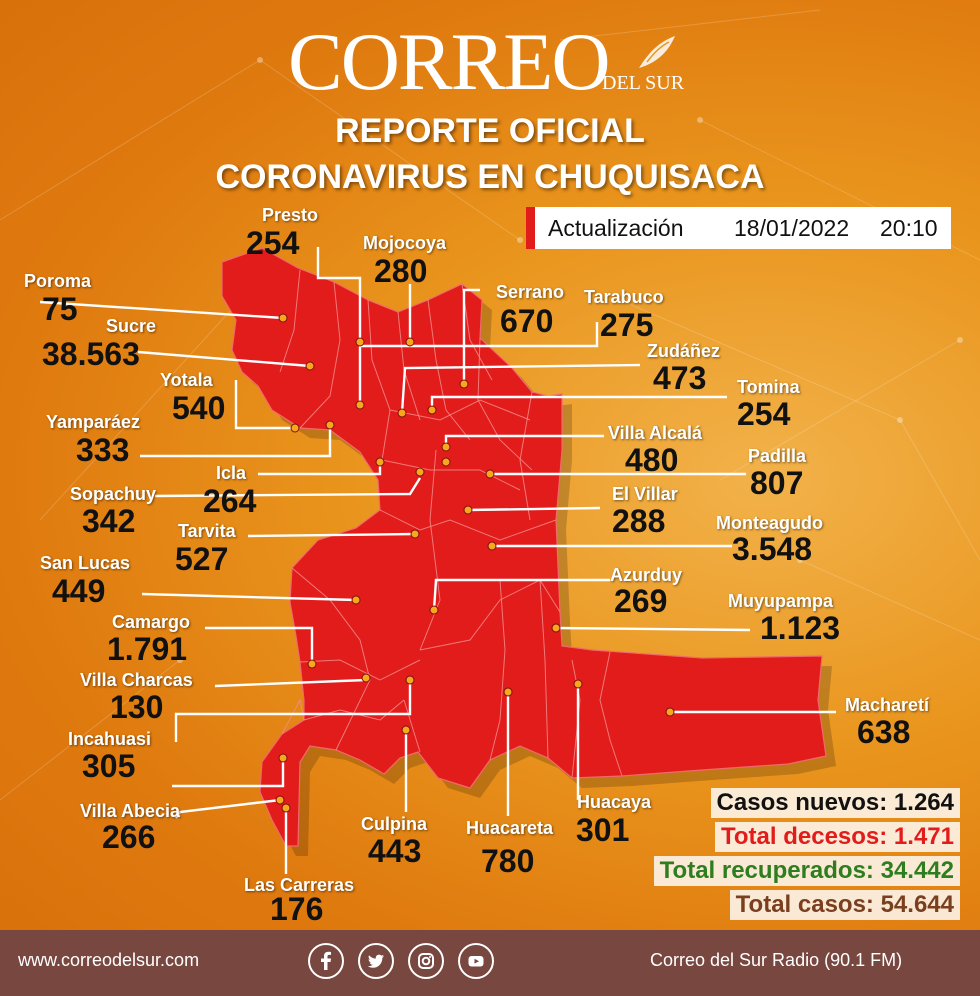  I want to click on radio-station: Correo del Sur Radio (90.1 FM), so click(776, 960).